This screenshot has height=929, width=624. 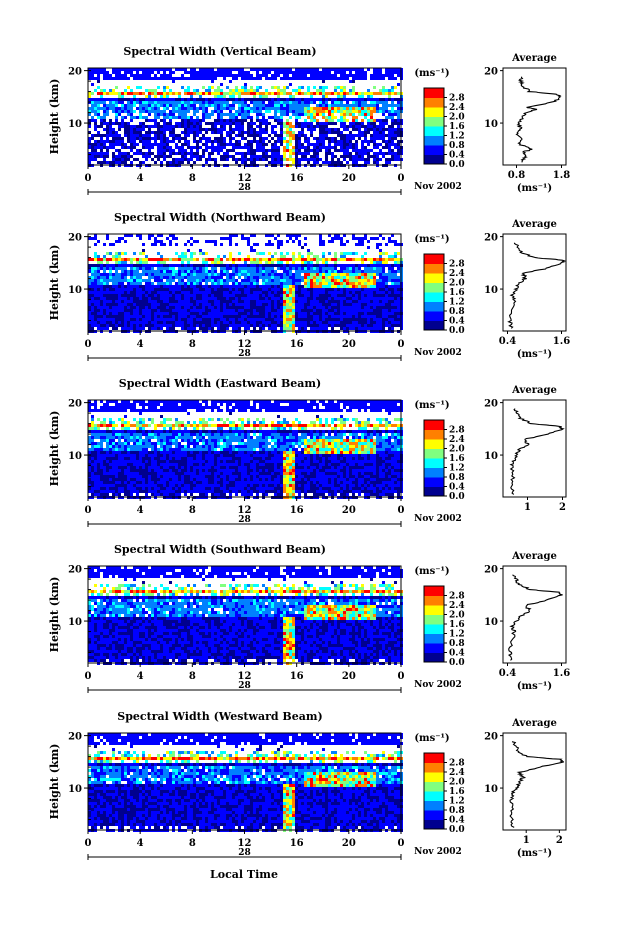 I want to click on colorbar-tick-label: 2.0, so click(x=457, y=284).